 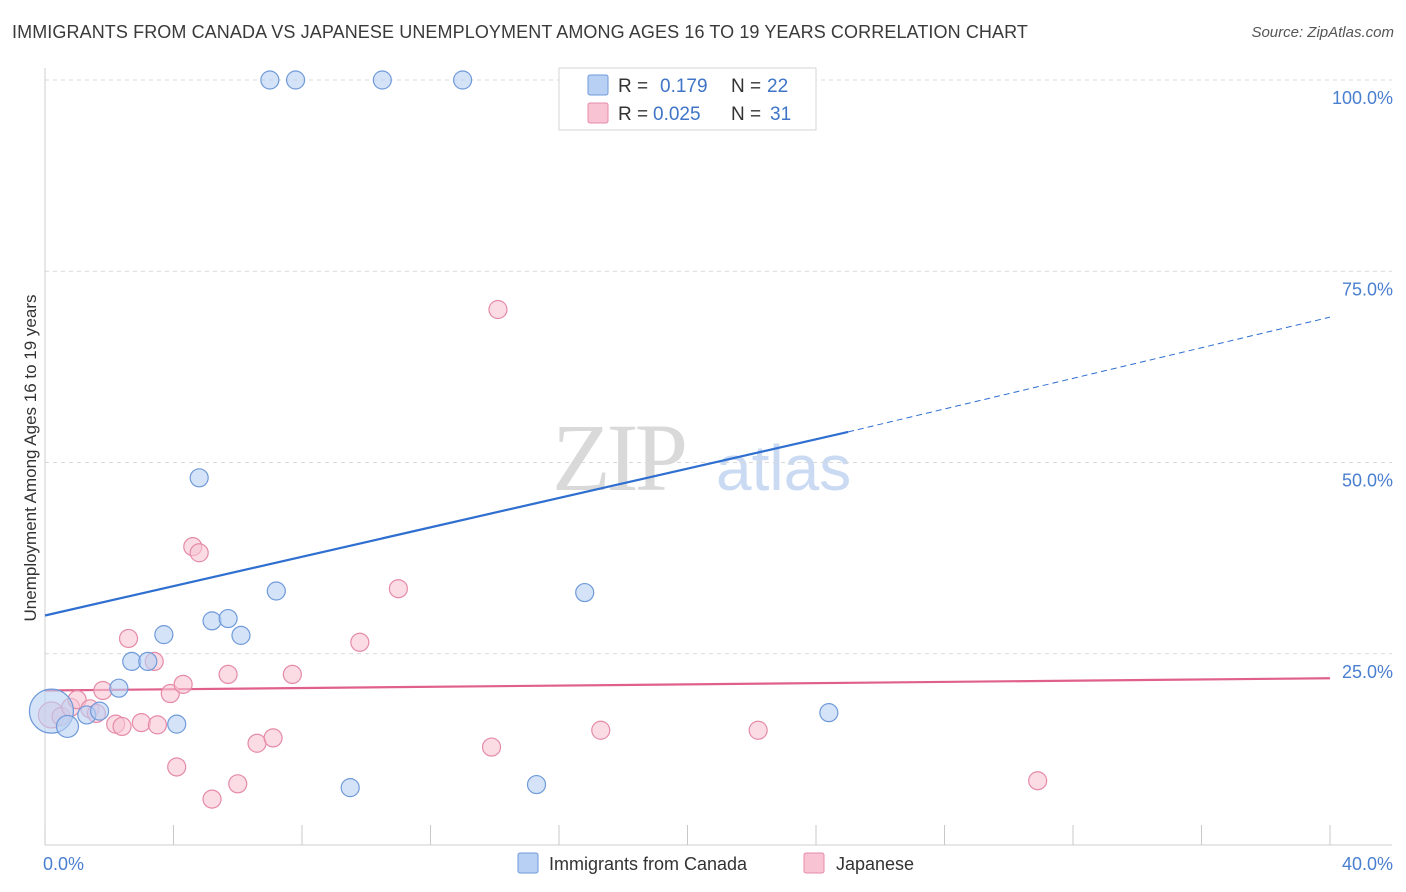 What do you see at coordinates (701, 457) in the screenshot?
I see `watermark: ZIP atlas` at bounding box center [701, 457].